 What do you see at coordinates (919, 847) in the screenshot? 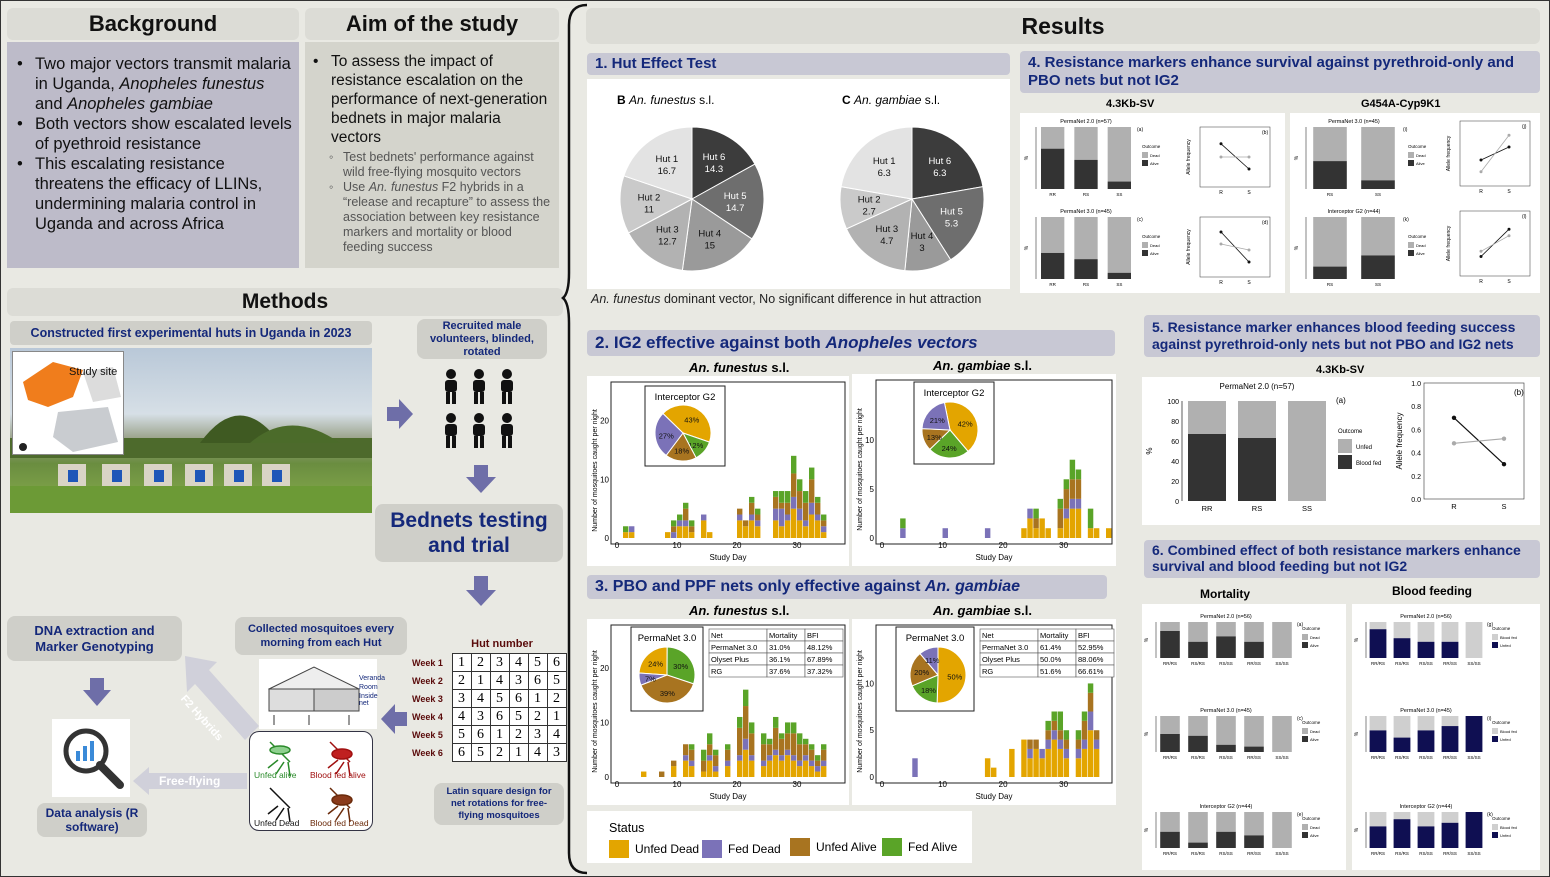
I see `status-item-fed-alive: Fed Alive` at bounding box center [919, 847].